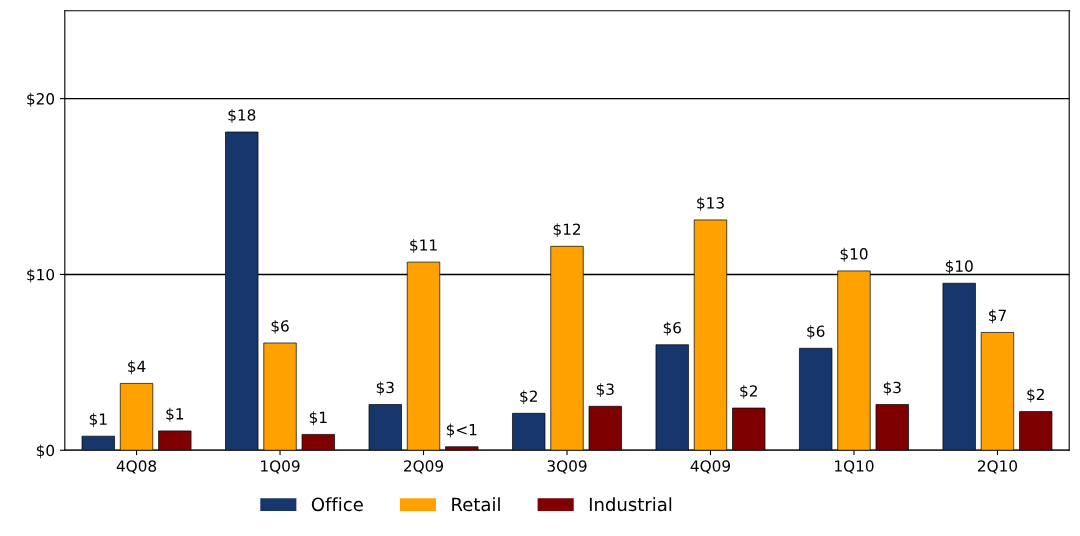 This screenshot has height=536, width=1080. What do you see at coordinates (710, 203) in the screenshot?
I see `data-label: $13` at bounding box center [710, 203].